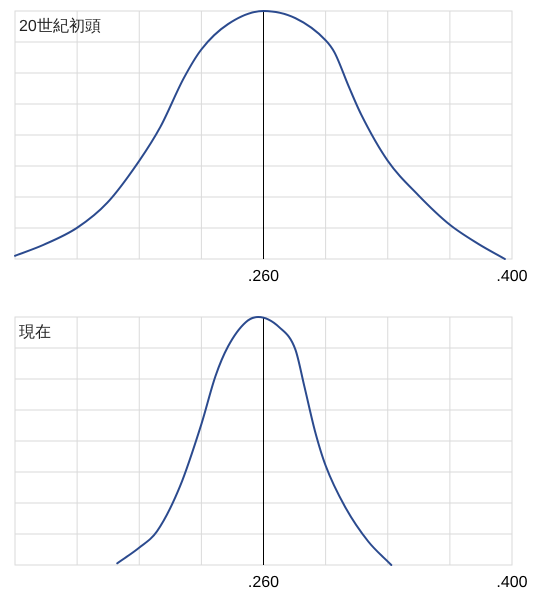  Describe the element at coordinates (60, 26) in the screenshot. I see `chart-title: 20世紀初頭` at that location.